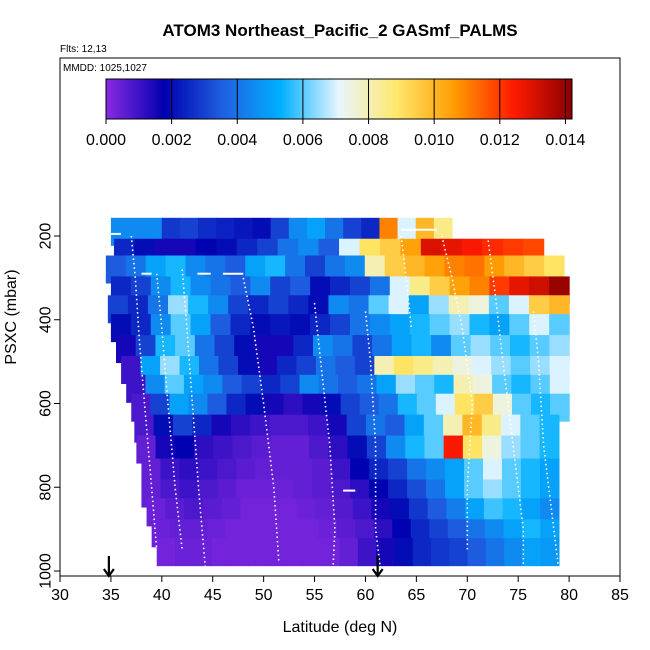 This screenshot has width=650, height=650. Describe the element at coordinates (111, 595) in the screenshot. I see `x-tick-label: 35` at that location.